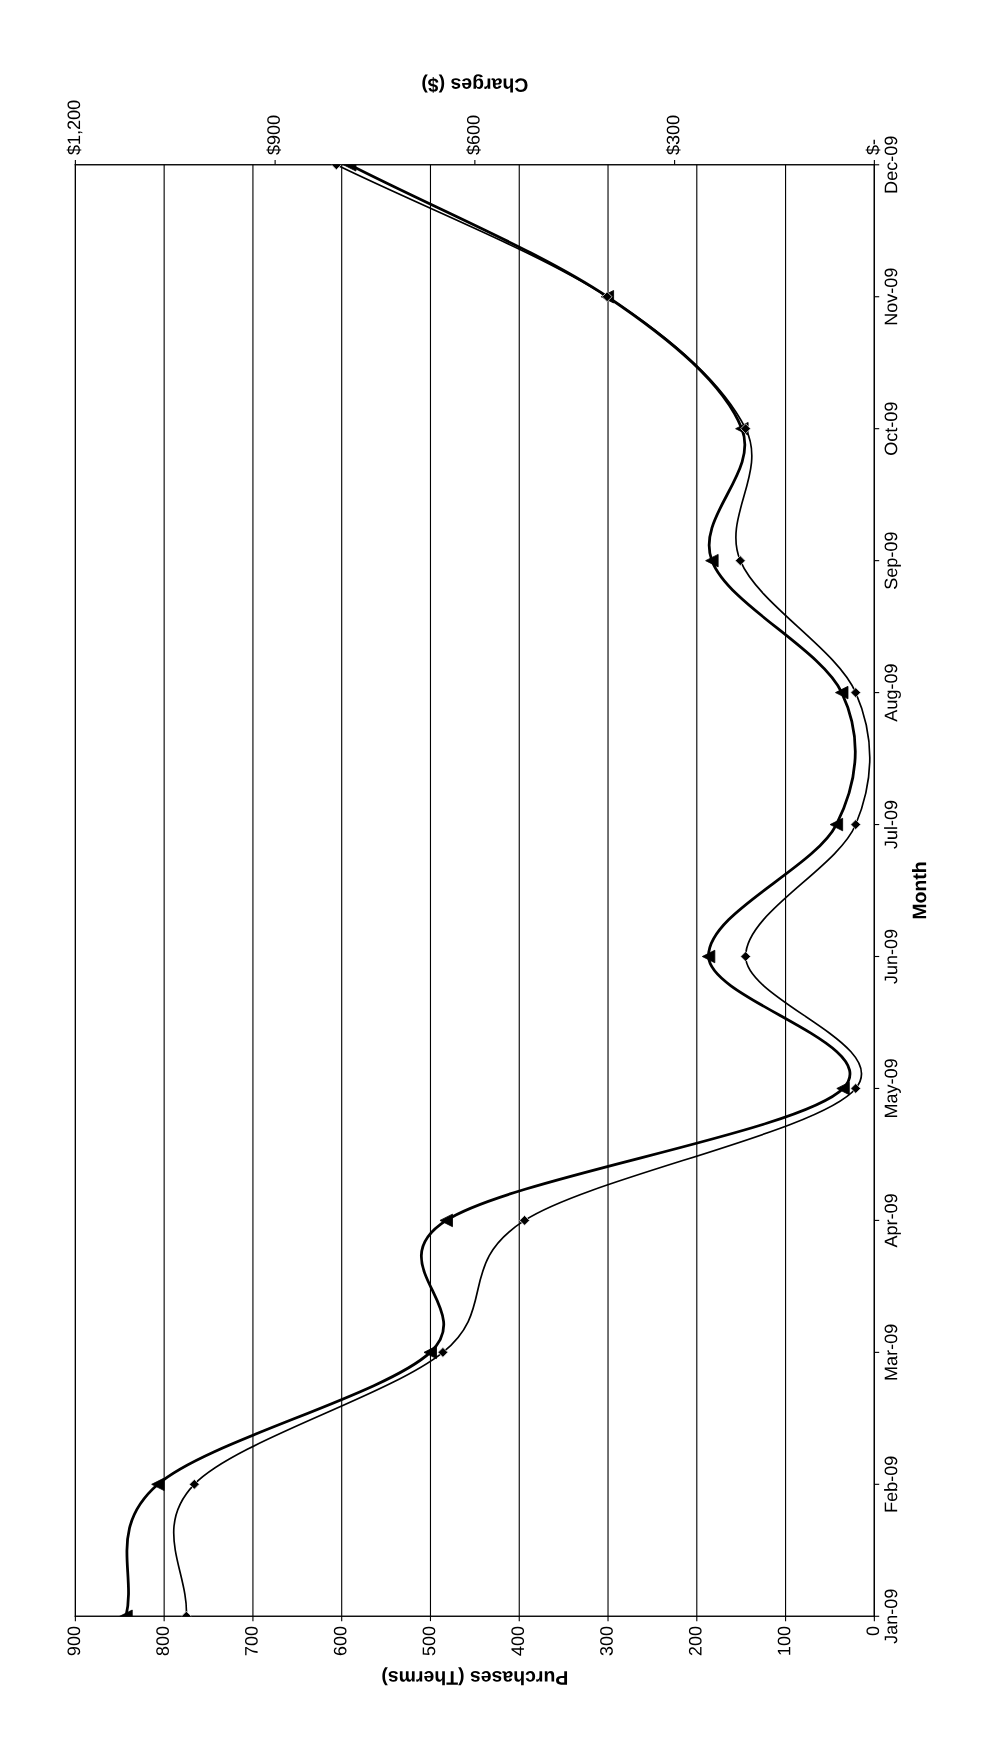 The width and height of the screenshot is (1005, 1753). I want to click on x-axis-title: Purchases (Therms), so click(475, 1676).